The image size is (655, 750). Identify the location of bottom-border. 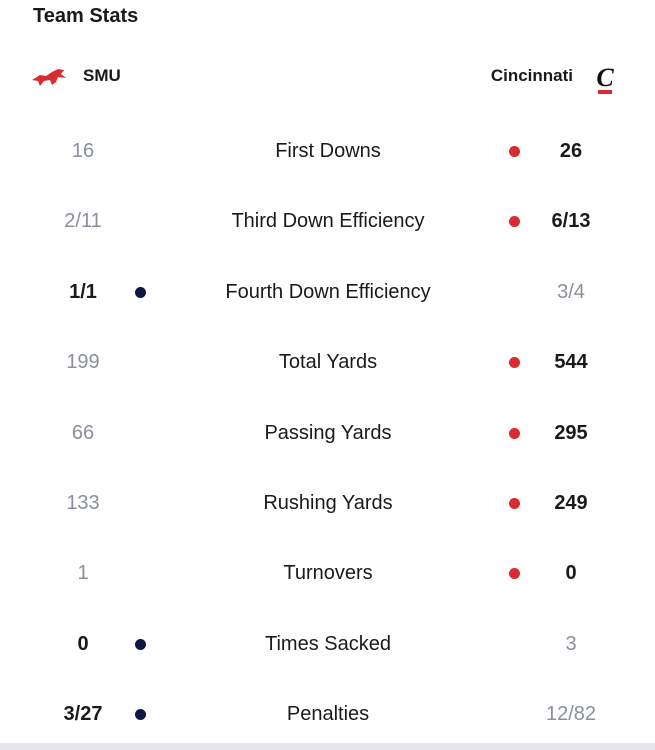
(327, 746).